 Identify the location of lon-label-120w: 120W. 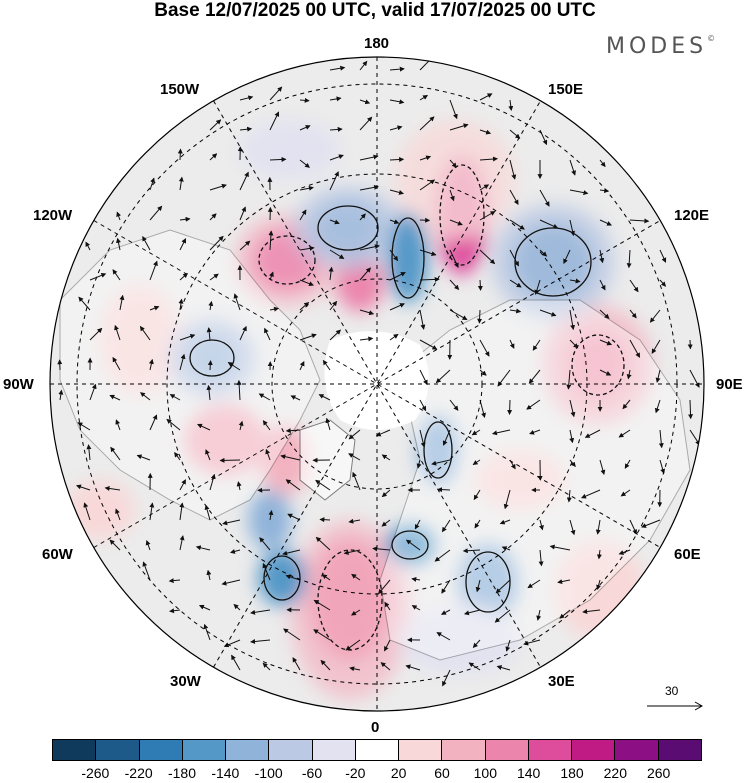
(53, 215).